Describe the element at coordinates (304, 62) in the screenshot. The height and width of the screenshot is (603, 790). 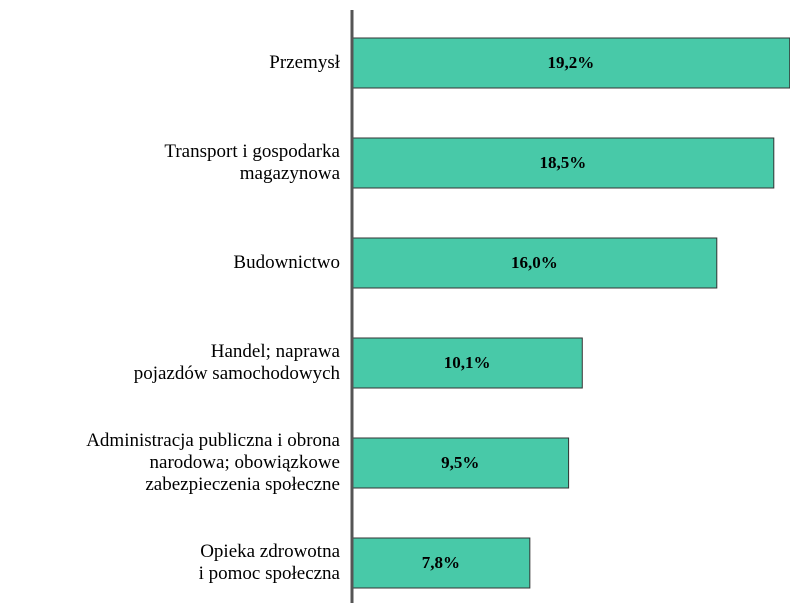
I see `category-label: Przemysł` at that location.